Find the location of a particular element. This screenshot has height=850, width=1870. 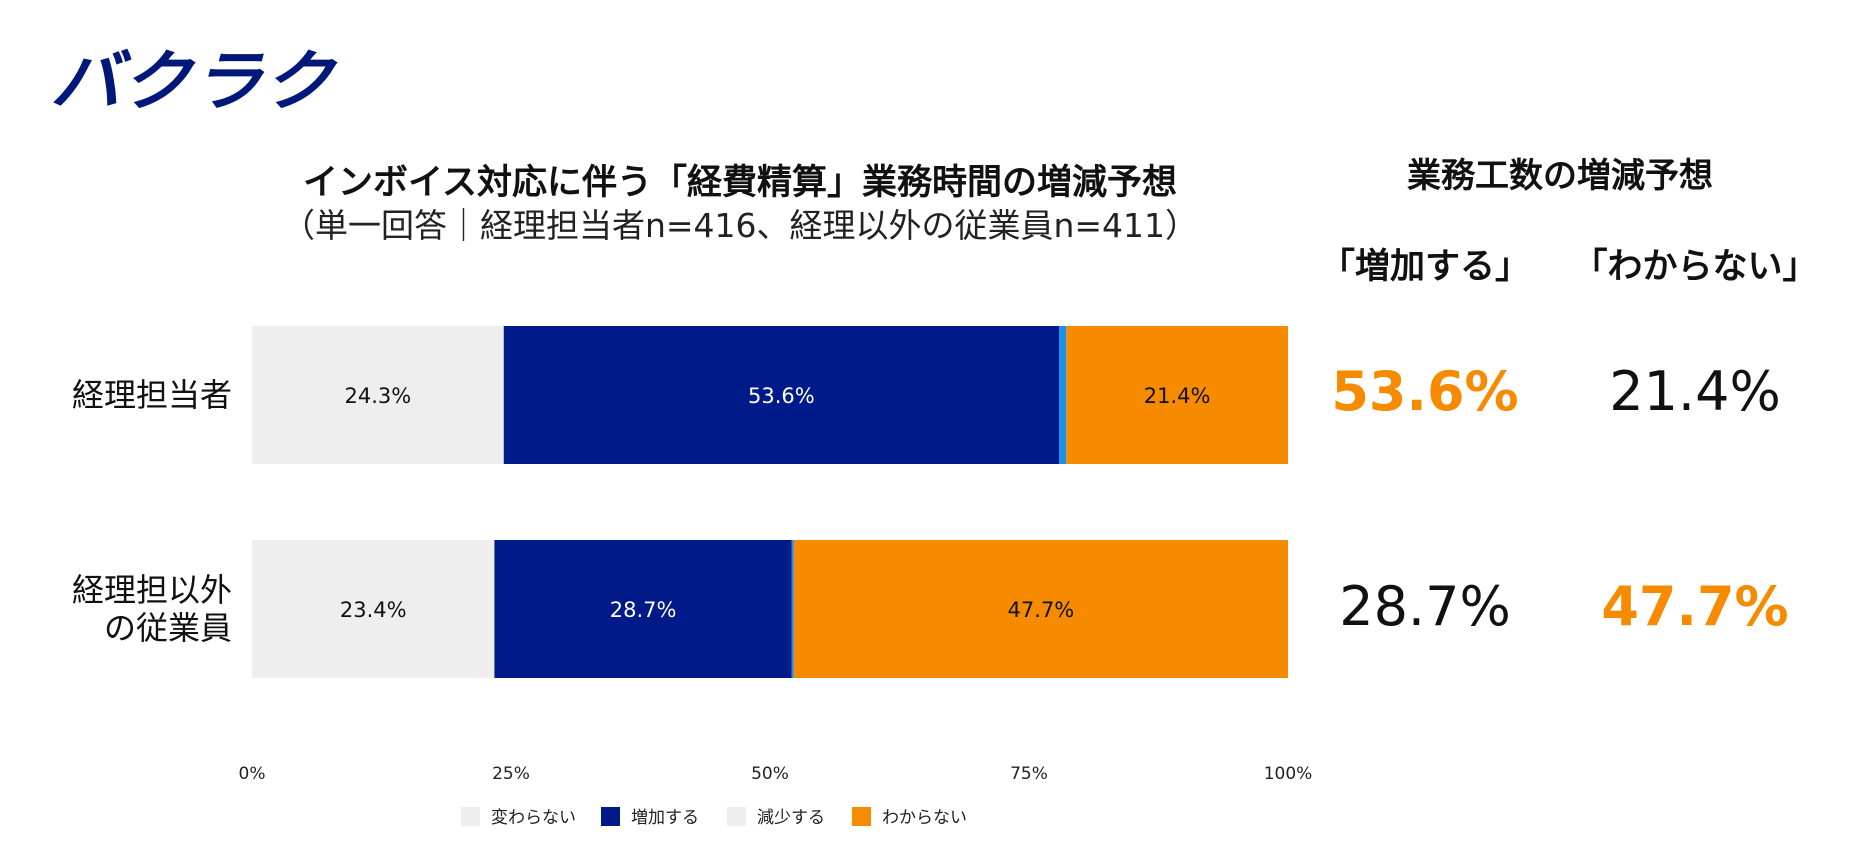

side-value-employee-increase: 28.7% is located at coordinates (1425, 606).